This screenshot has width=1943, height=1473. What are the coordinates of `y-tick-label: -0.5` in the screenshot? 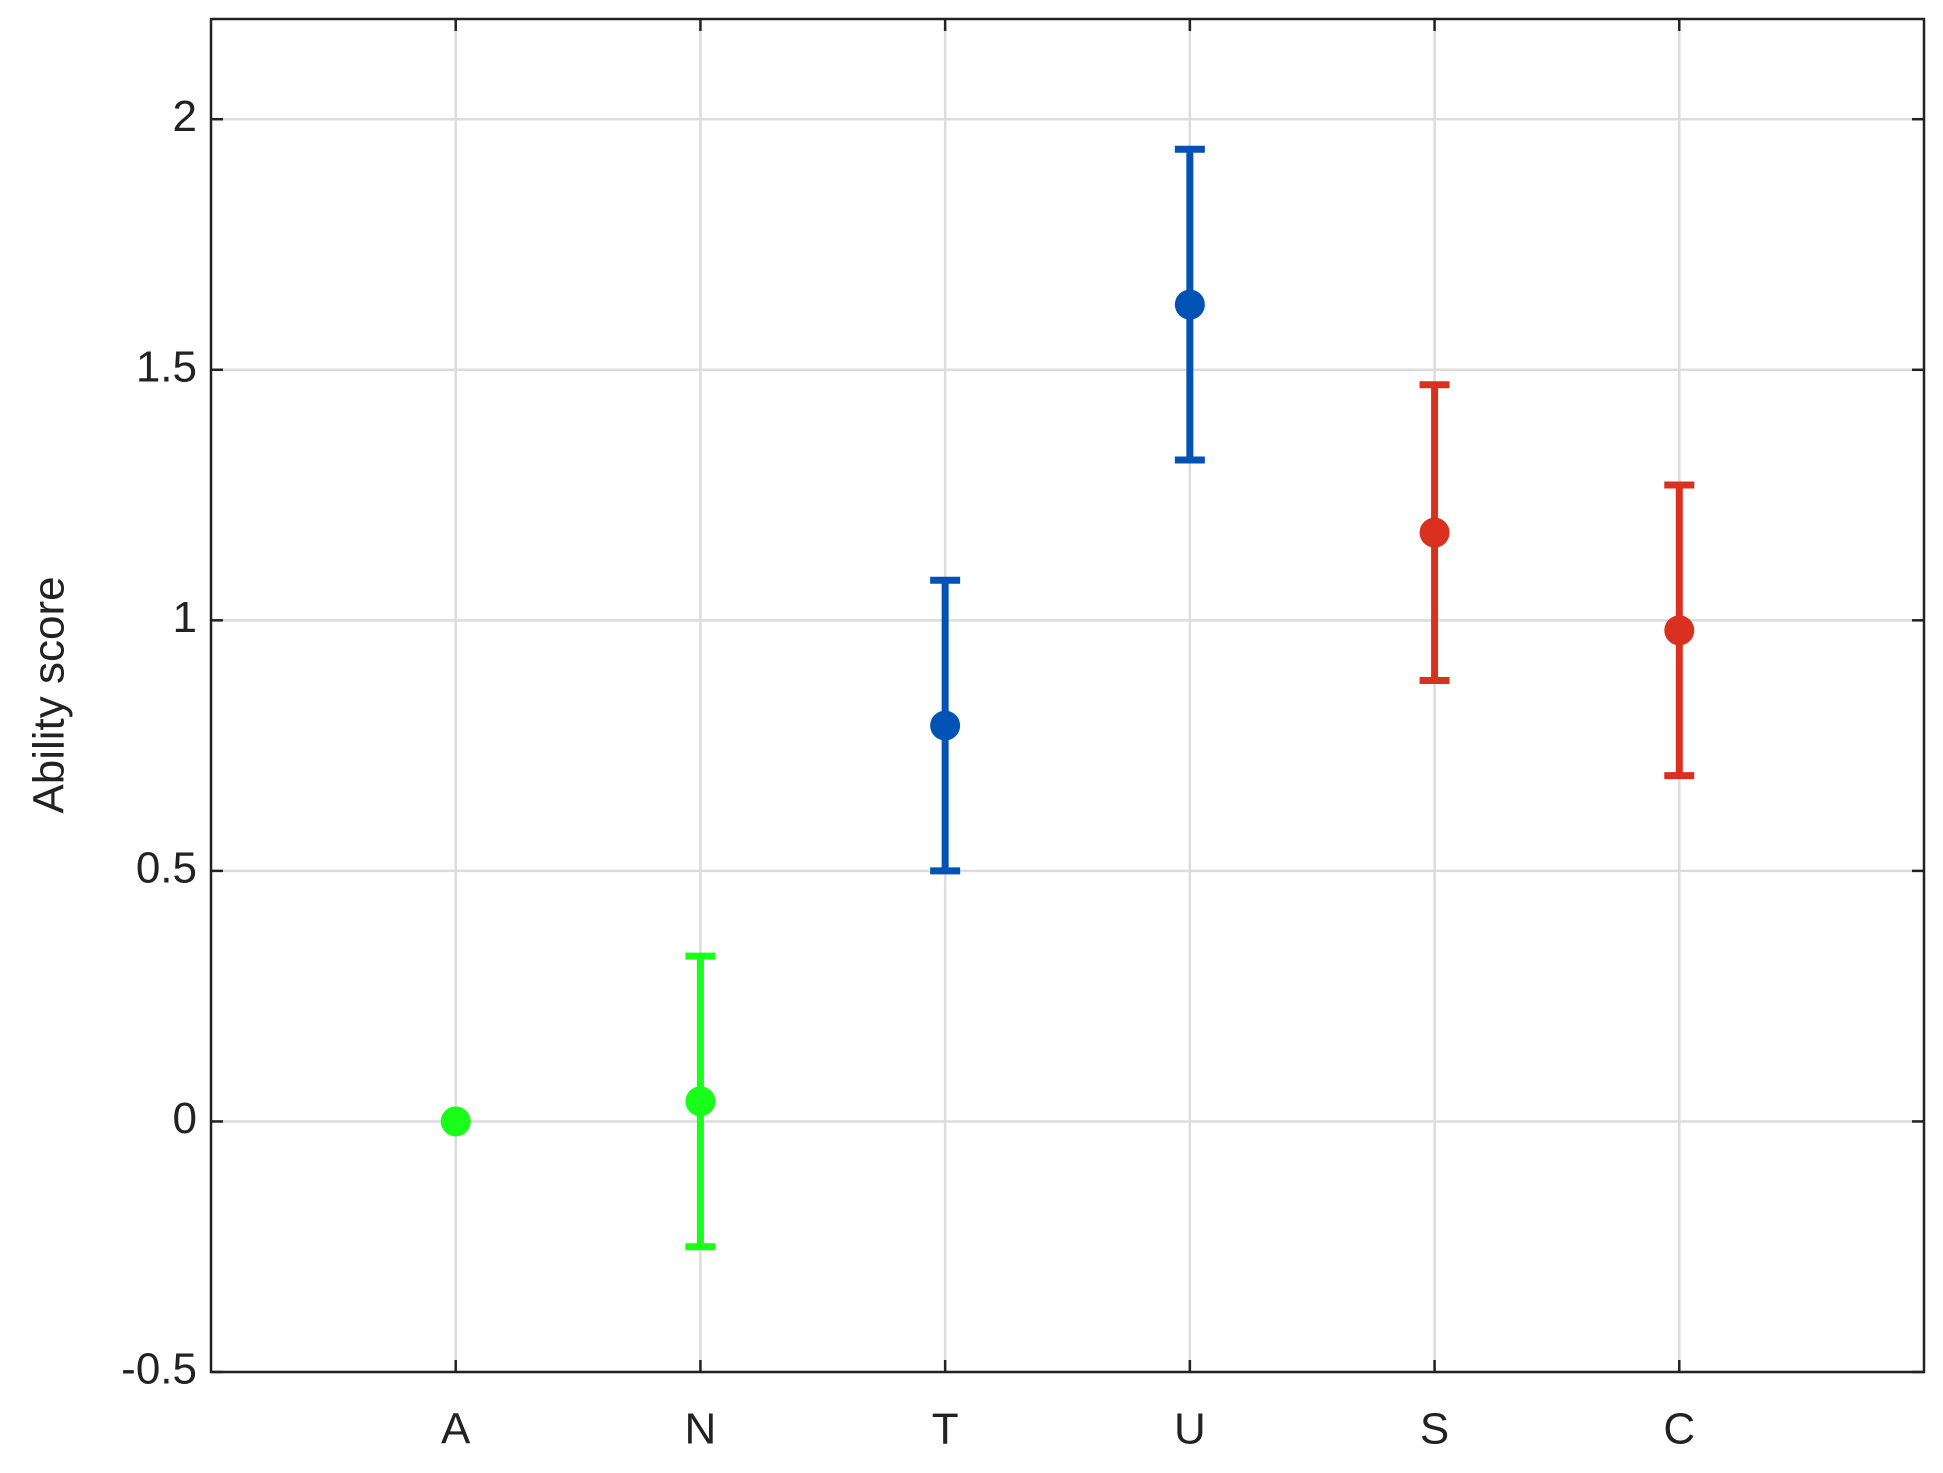 It's located at (159, 1369).